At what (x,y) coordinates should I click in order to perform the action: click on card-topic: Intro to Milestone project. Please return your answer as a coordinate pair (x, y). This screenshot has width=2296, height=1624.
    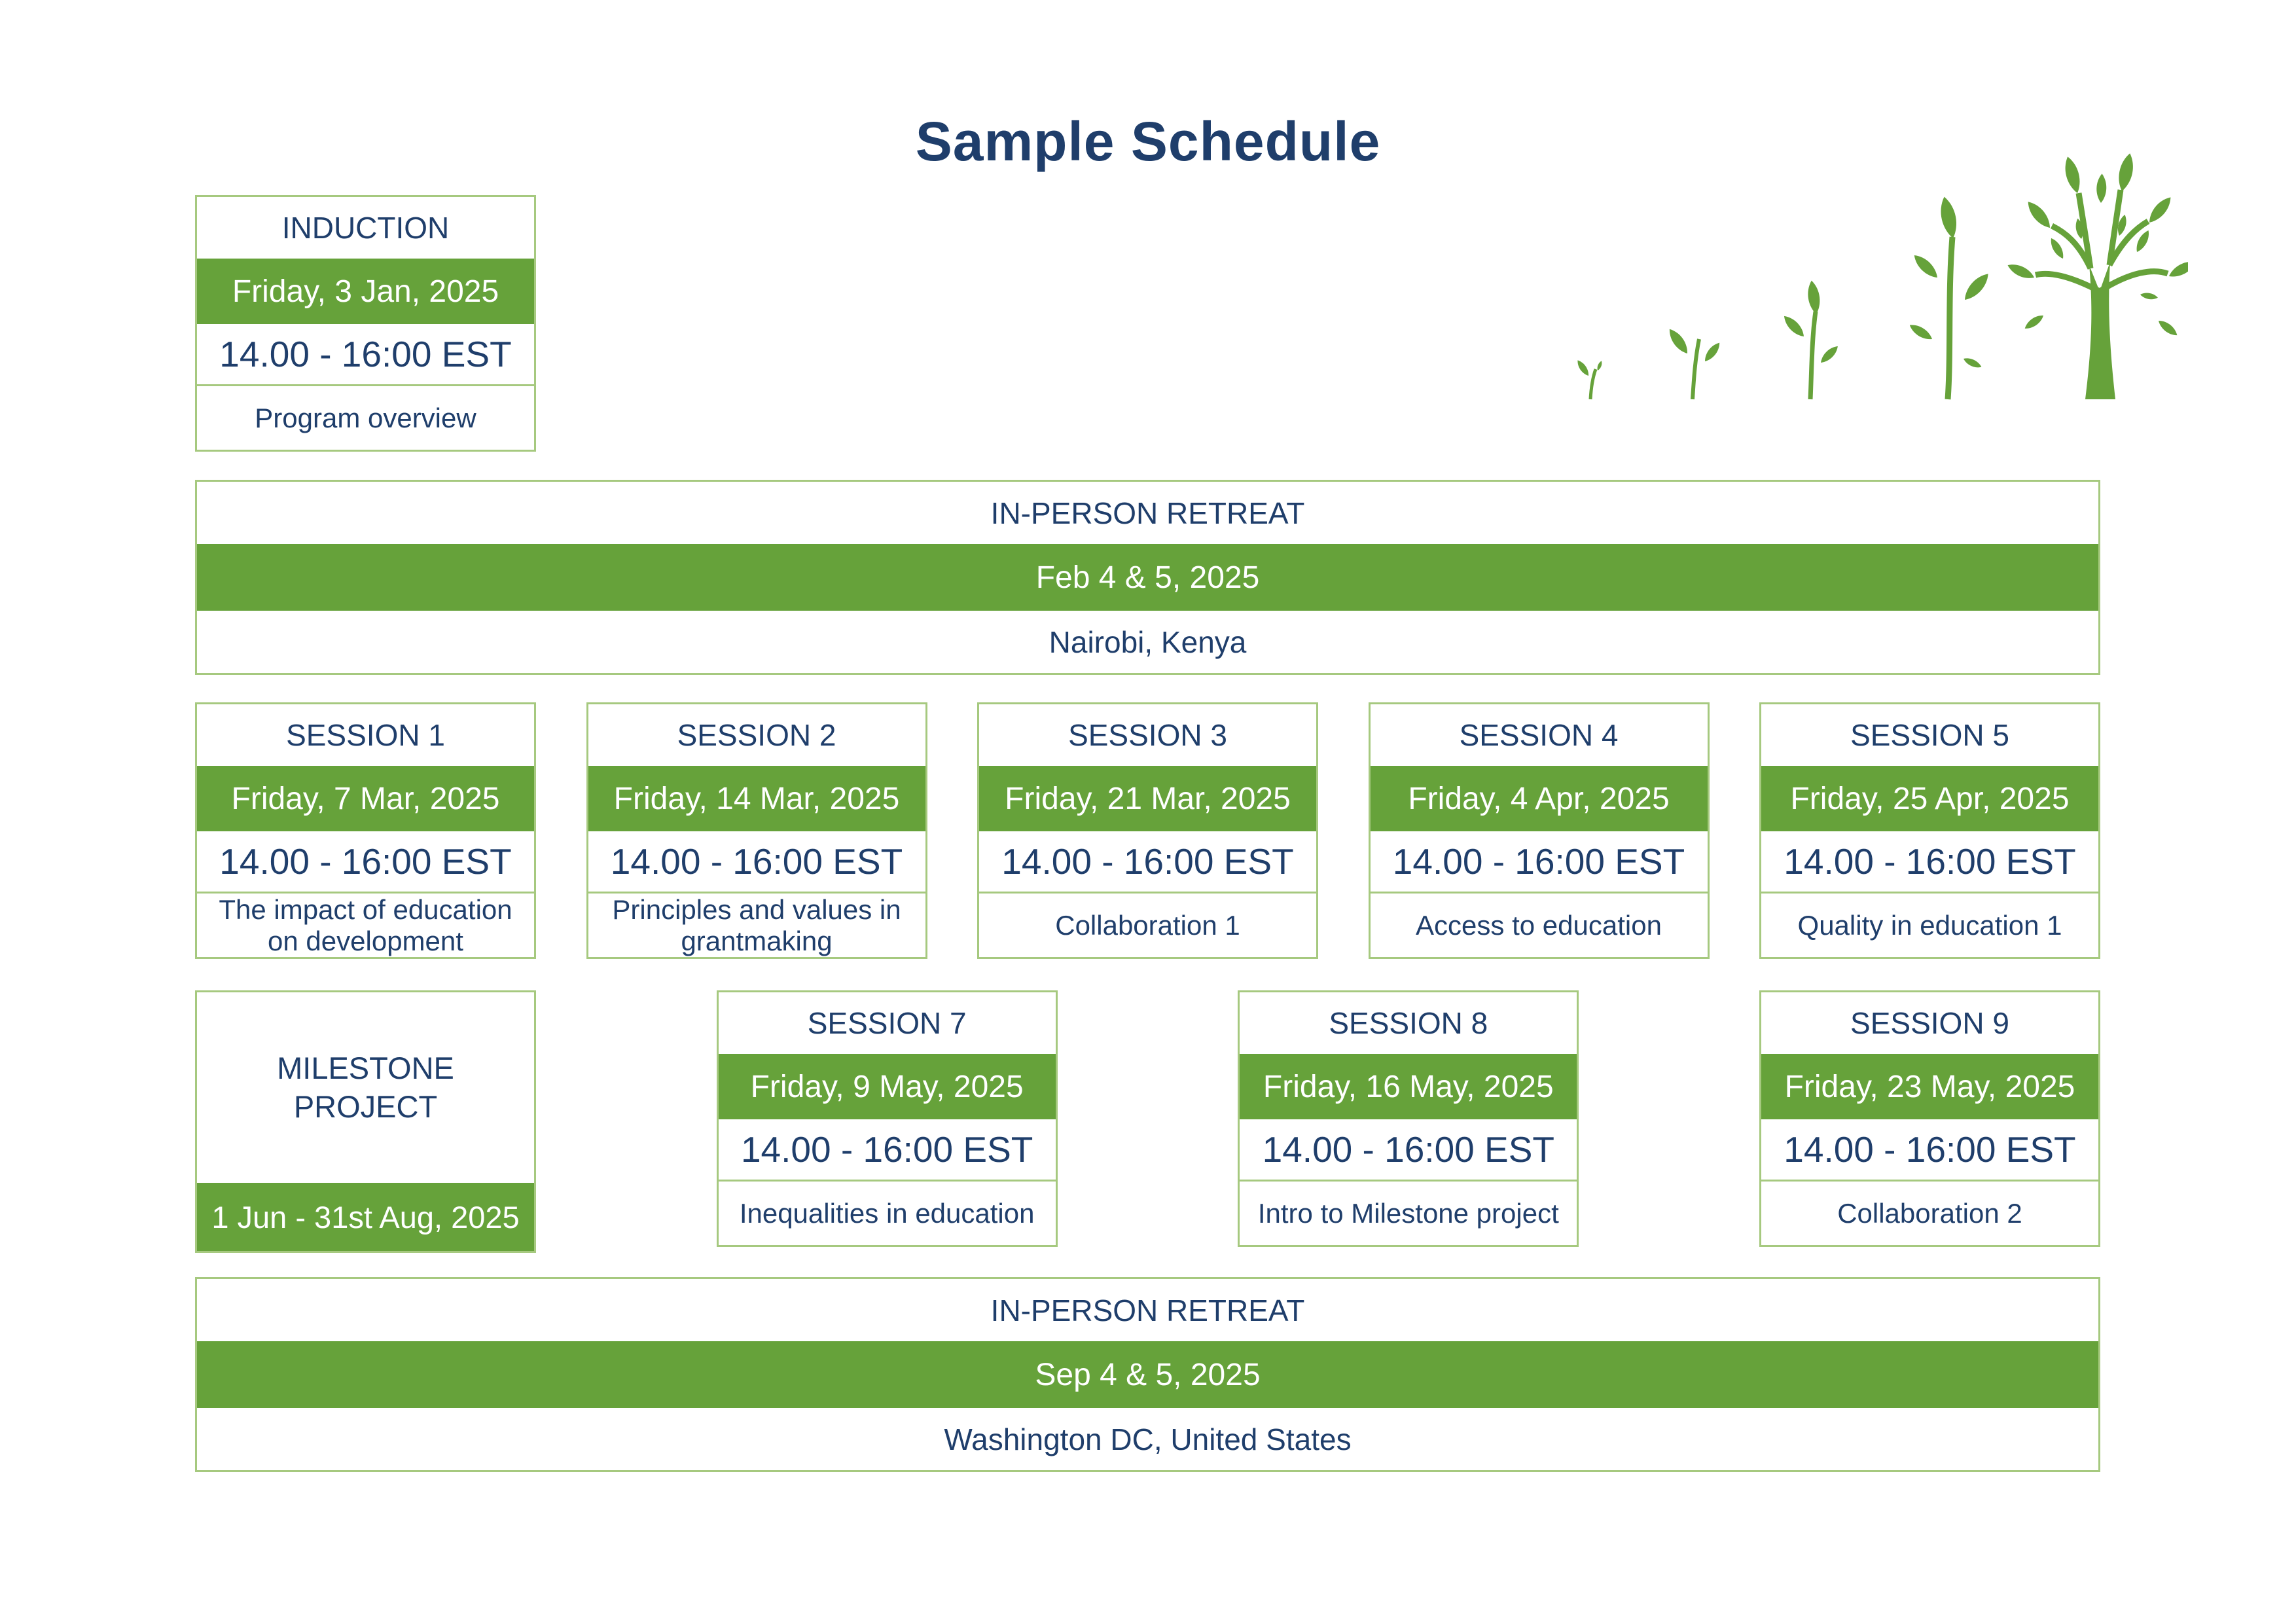
    Looking at the image, I should click on (1408, 1213).